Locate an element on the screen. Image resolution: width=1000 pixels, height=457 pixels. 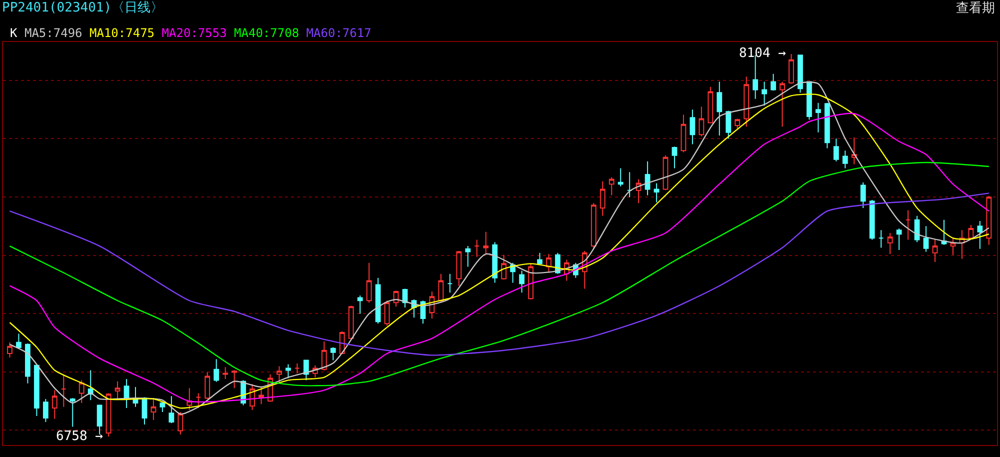
text: MA10:7475 is located at coordinates (122, 33).